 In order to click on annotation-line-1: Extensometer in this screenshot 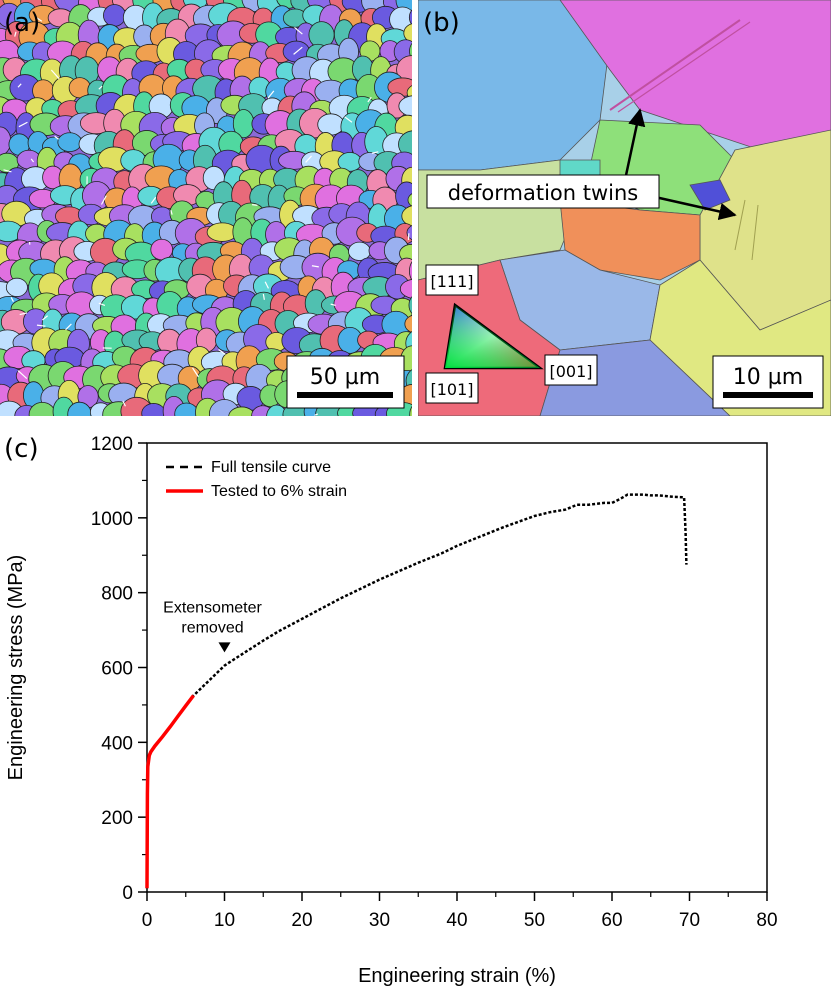, I will do `click(212, 607)`.